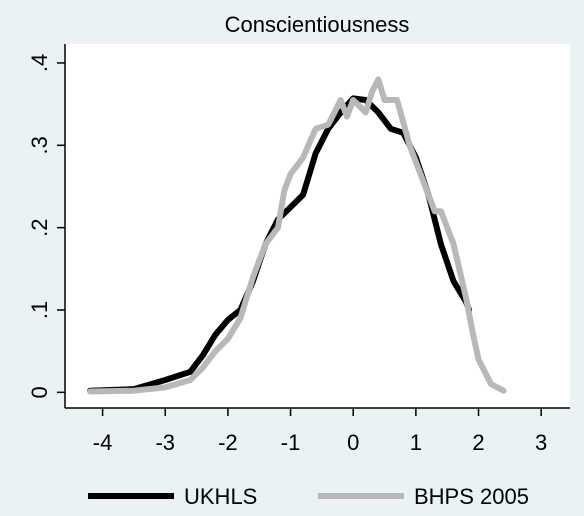 The width and height of the screenshot is (584, 516). Describe the element at coordinates (317, 24) in the screenshot. I see `chart-title: Conscientiousness` at that location.